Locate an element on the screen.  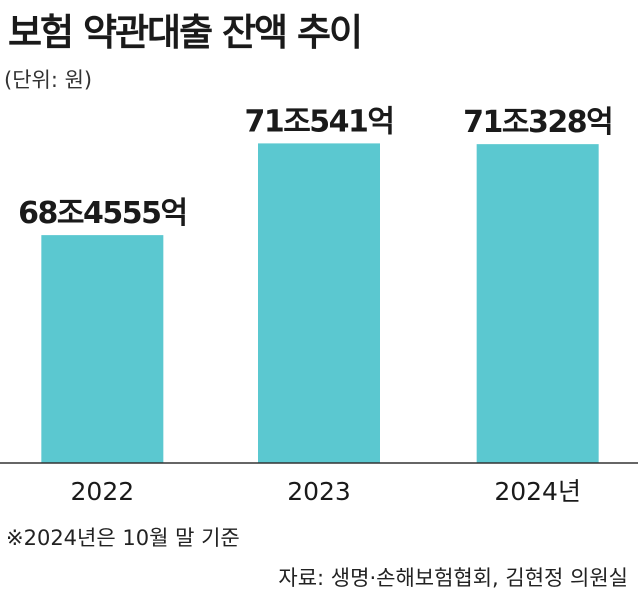
bar-2022 is located at coordinates (102, 349).